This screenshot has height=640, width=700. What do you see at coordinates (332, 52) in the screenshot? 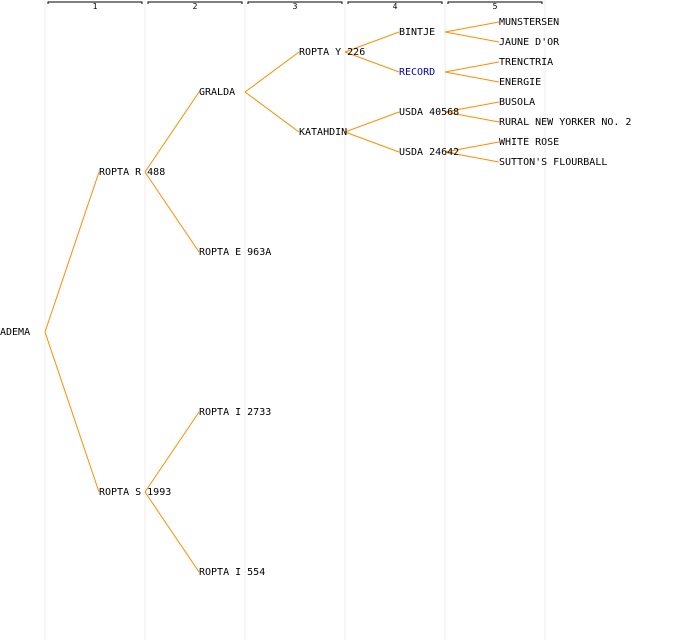
I see `pedigree-node-ropta-y-226: ROPTA Y 226` at bounding box center [332, 52].